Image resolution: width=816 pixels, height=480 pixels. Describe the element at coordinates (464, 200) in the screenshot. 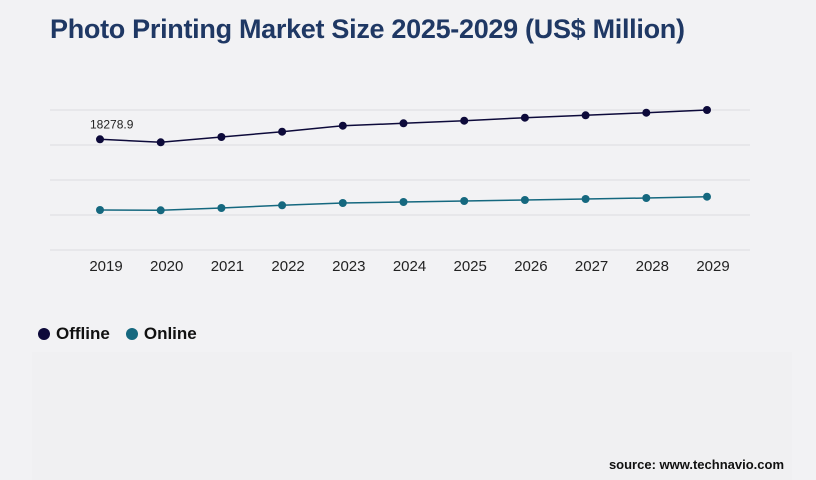

I see `point-online-2025` at that location.